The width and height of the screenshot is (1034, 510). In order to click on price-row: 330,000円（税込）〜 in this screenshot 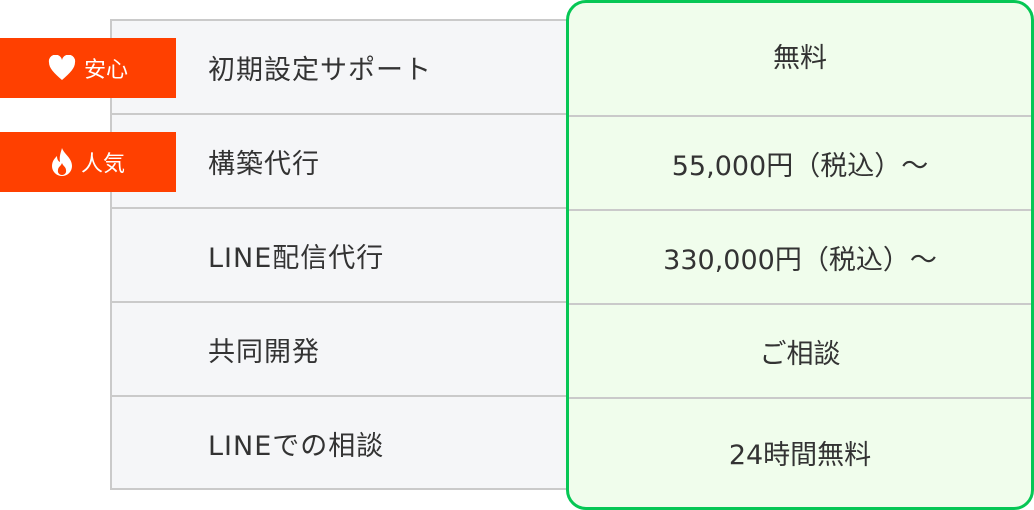, I will do `click(800, 258)`.